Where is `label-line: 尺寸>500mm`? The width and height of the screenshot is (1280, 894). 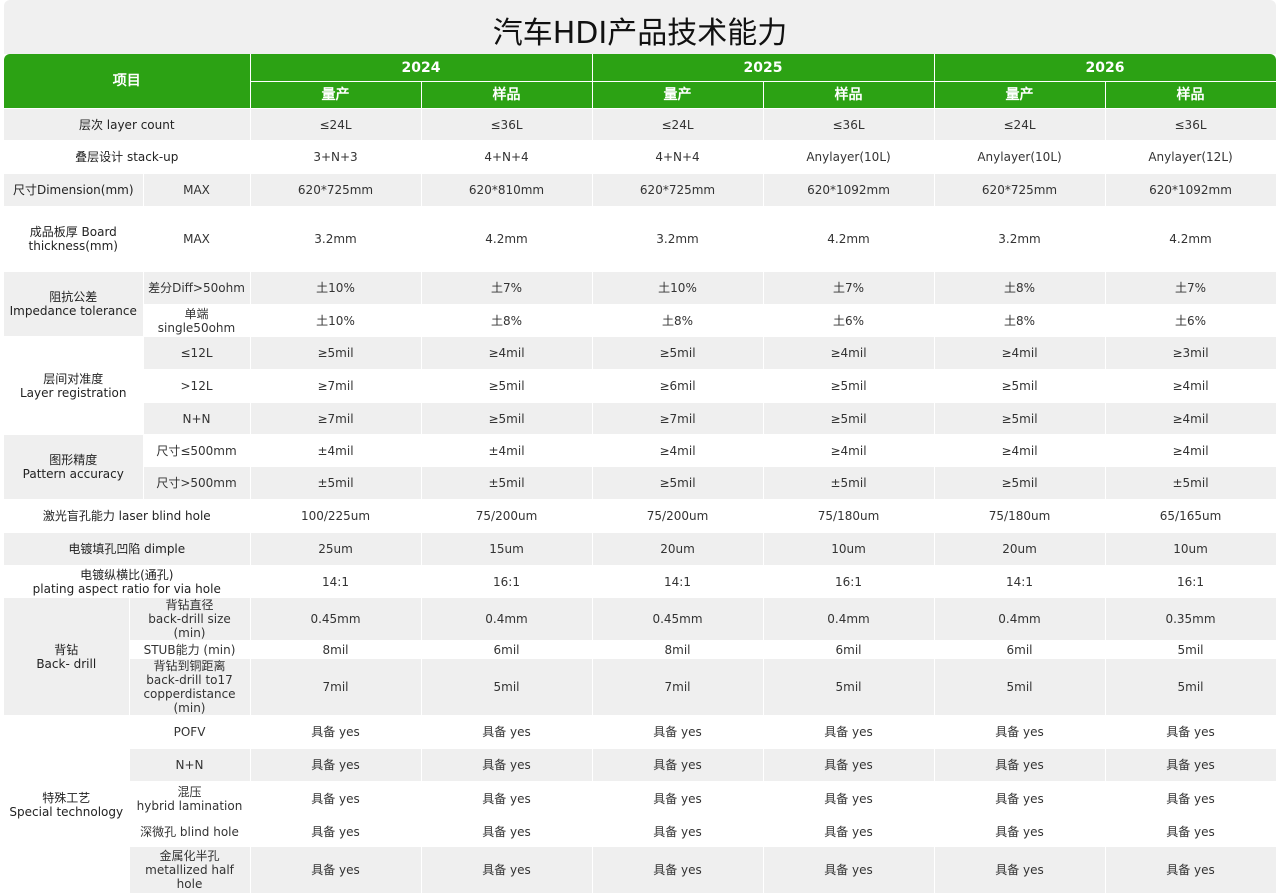 label-line: 尺寸>500mm is located at coordinates (196, 483).